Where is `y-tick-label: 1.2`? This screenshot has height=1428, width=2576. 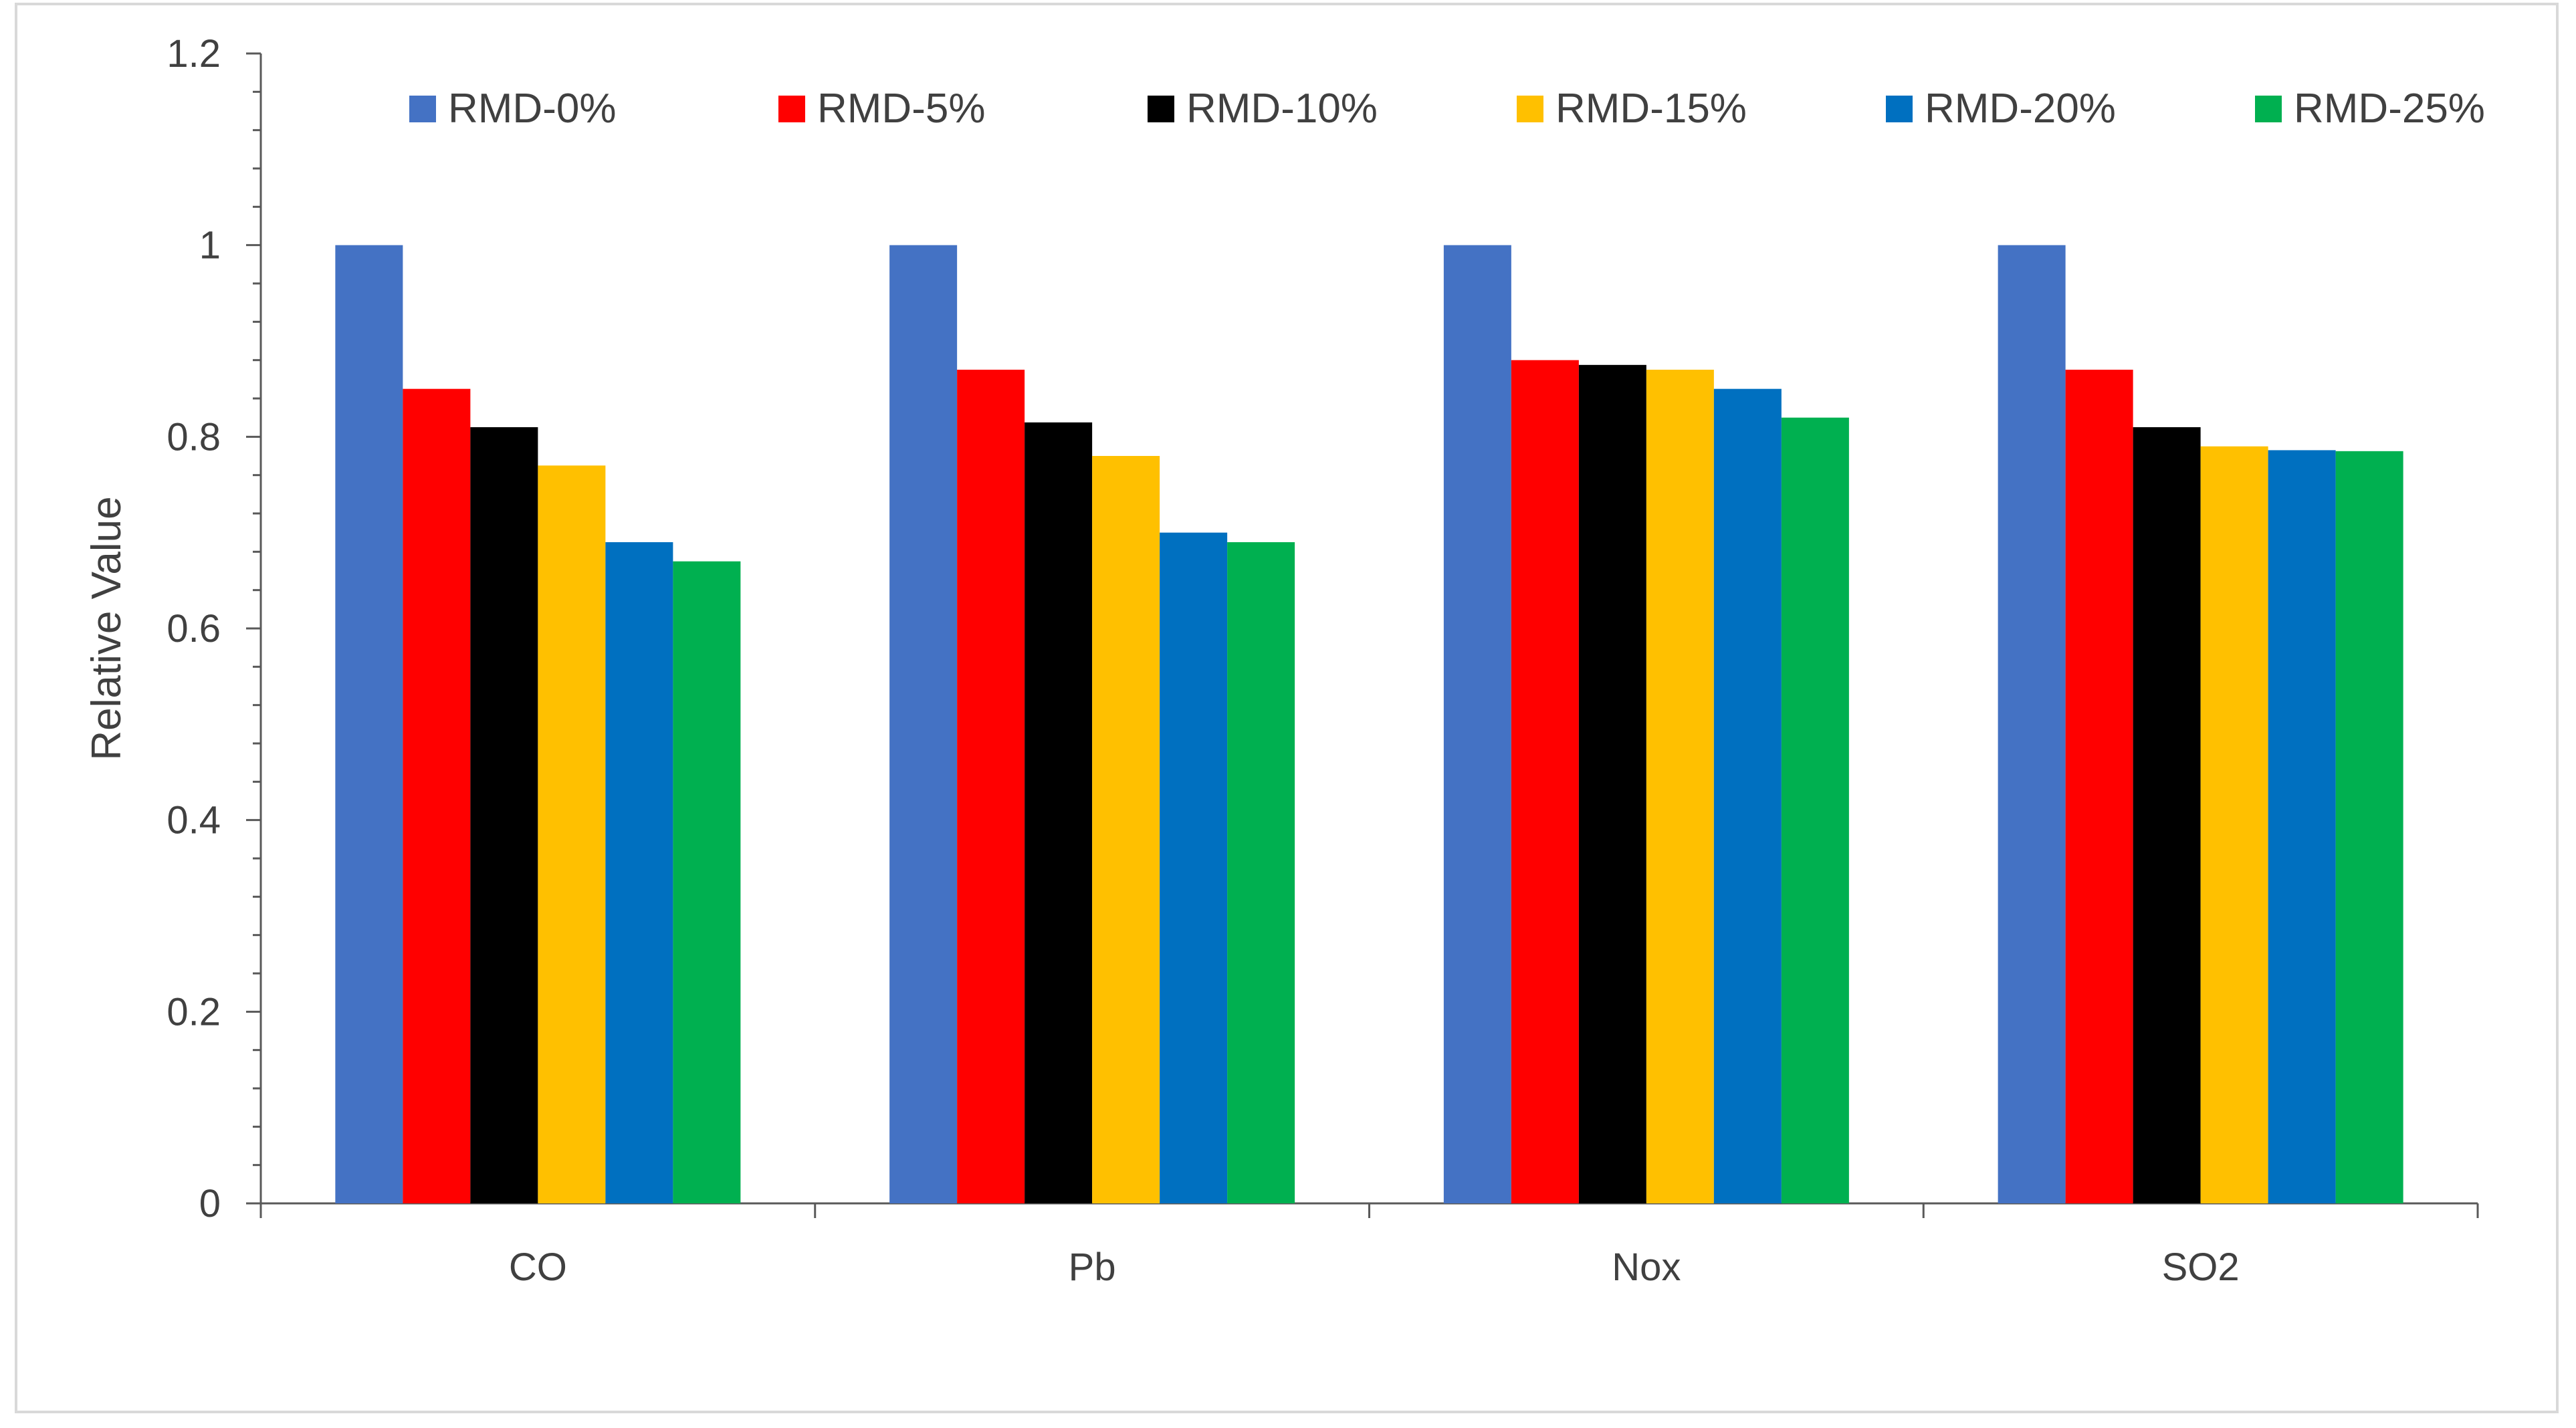
y-tick-label: 1.2 is located at coordinates (194, 54).